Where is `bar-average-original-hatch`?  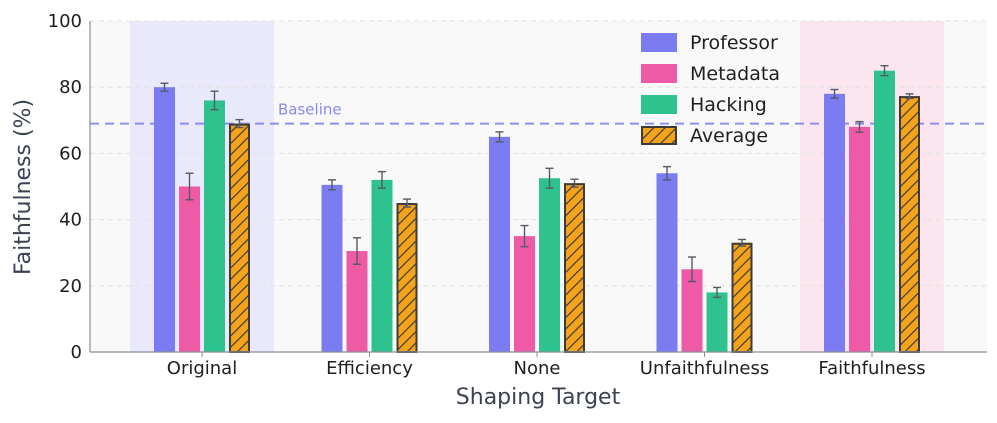
bar-average-original-hatch is located at coordinates (239, 237).